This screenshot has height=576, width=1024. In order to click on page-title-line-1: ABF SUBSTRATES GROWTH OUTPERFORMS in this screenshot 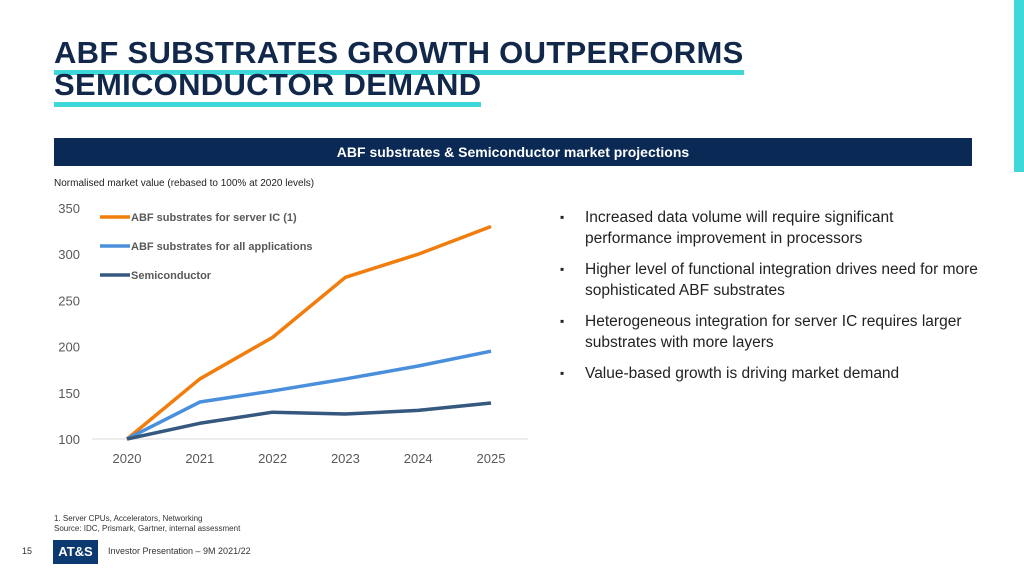, I will do `click(399, 55)`.